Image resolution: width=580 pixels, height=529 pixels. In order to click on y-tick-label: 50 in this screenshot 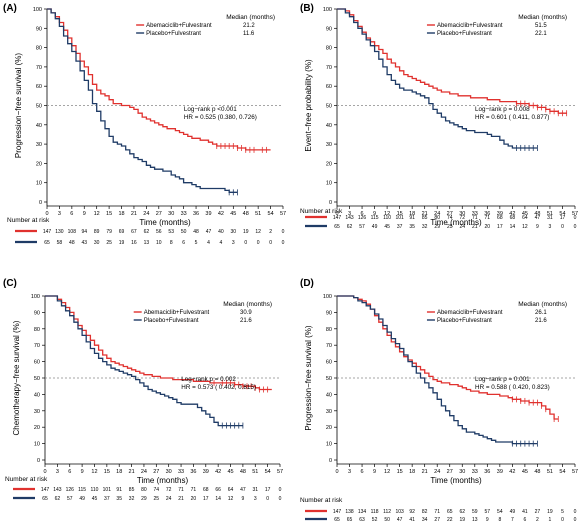, I will do `click(329, 379)`.